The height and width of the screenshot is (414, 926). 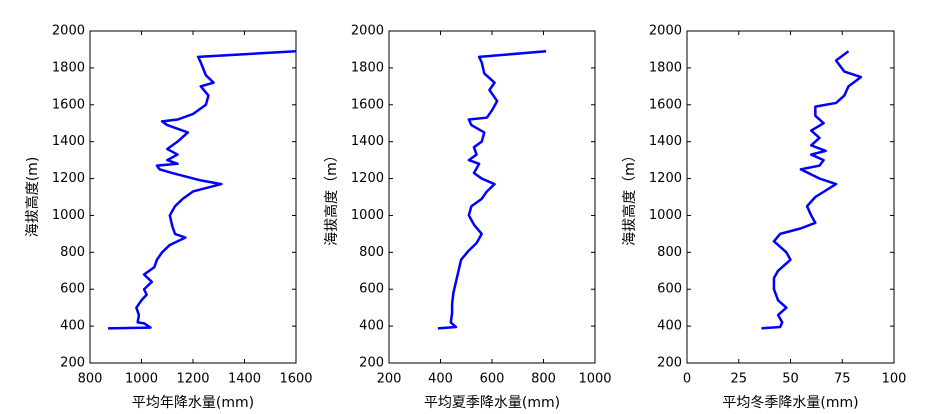 What do you see at coordinates (295, 379) in the screenshot?
I see `x-tick-label: 1600` at bounding box center [295, 379].